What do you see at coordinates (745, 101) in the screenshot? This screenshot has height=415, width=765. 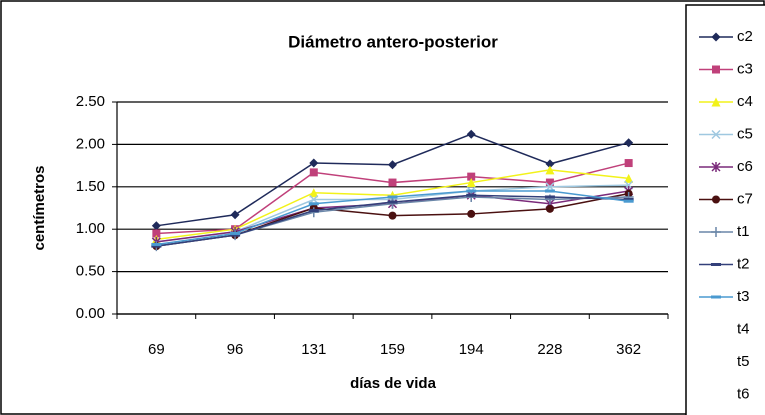 I see `legend-label: c4` at bounding box center [745, 101].